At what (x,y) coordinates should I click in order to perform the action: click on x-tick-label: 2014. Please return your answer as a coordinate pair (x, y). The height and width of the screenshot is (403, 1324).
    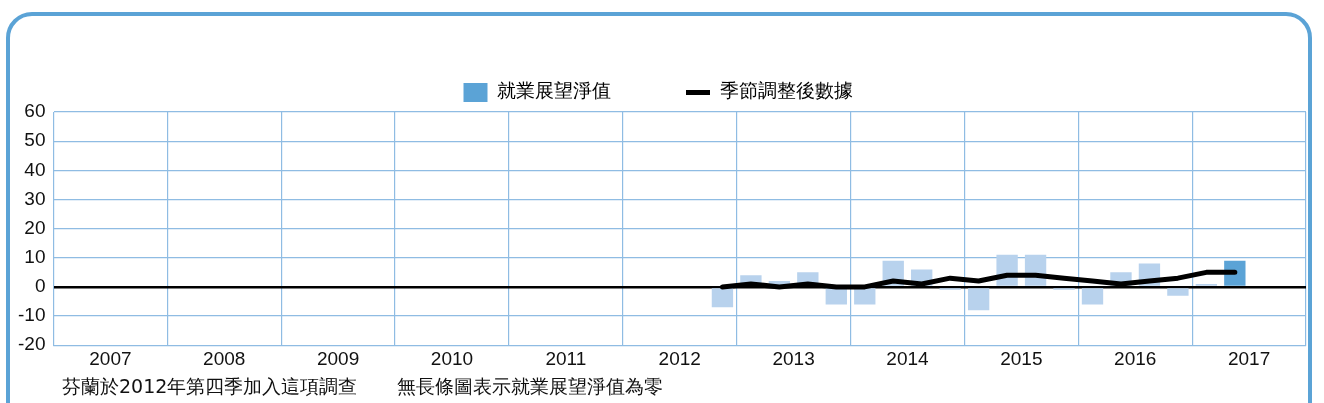
    Looking at the image, I should click on (908, 358).